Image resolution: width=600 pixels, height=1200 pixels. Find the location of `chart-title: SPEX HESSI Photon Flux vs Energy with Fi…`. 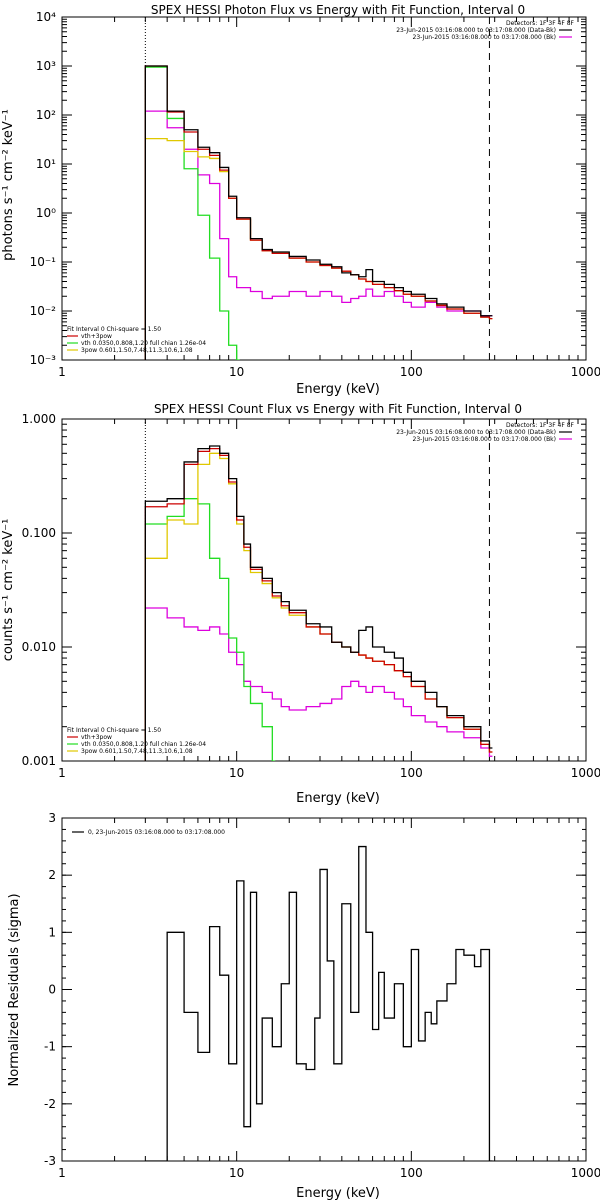

chart-title: SPEX HESSI Photon Flux vs Energy with Fi… is located at coordinates (338, 10).